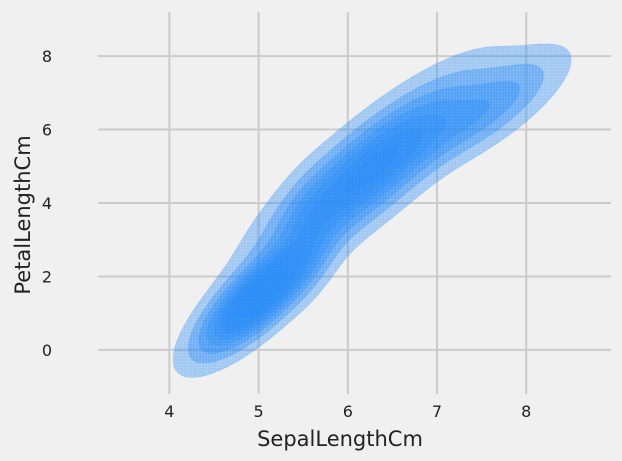 This screenshot has height=461, width=622. I want to click on y-tick-label: 6, so click(47, 130).